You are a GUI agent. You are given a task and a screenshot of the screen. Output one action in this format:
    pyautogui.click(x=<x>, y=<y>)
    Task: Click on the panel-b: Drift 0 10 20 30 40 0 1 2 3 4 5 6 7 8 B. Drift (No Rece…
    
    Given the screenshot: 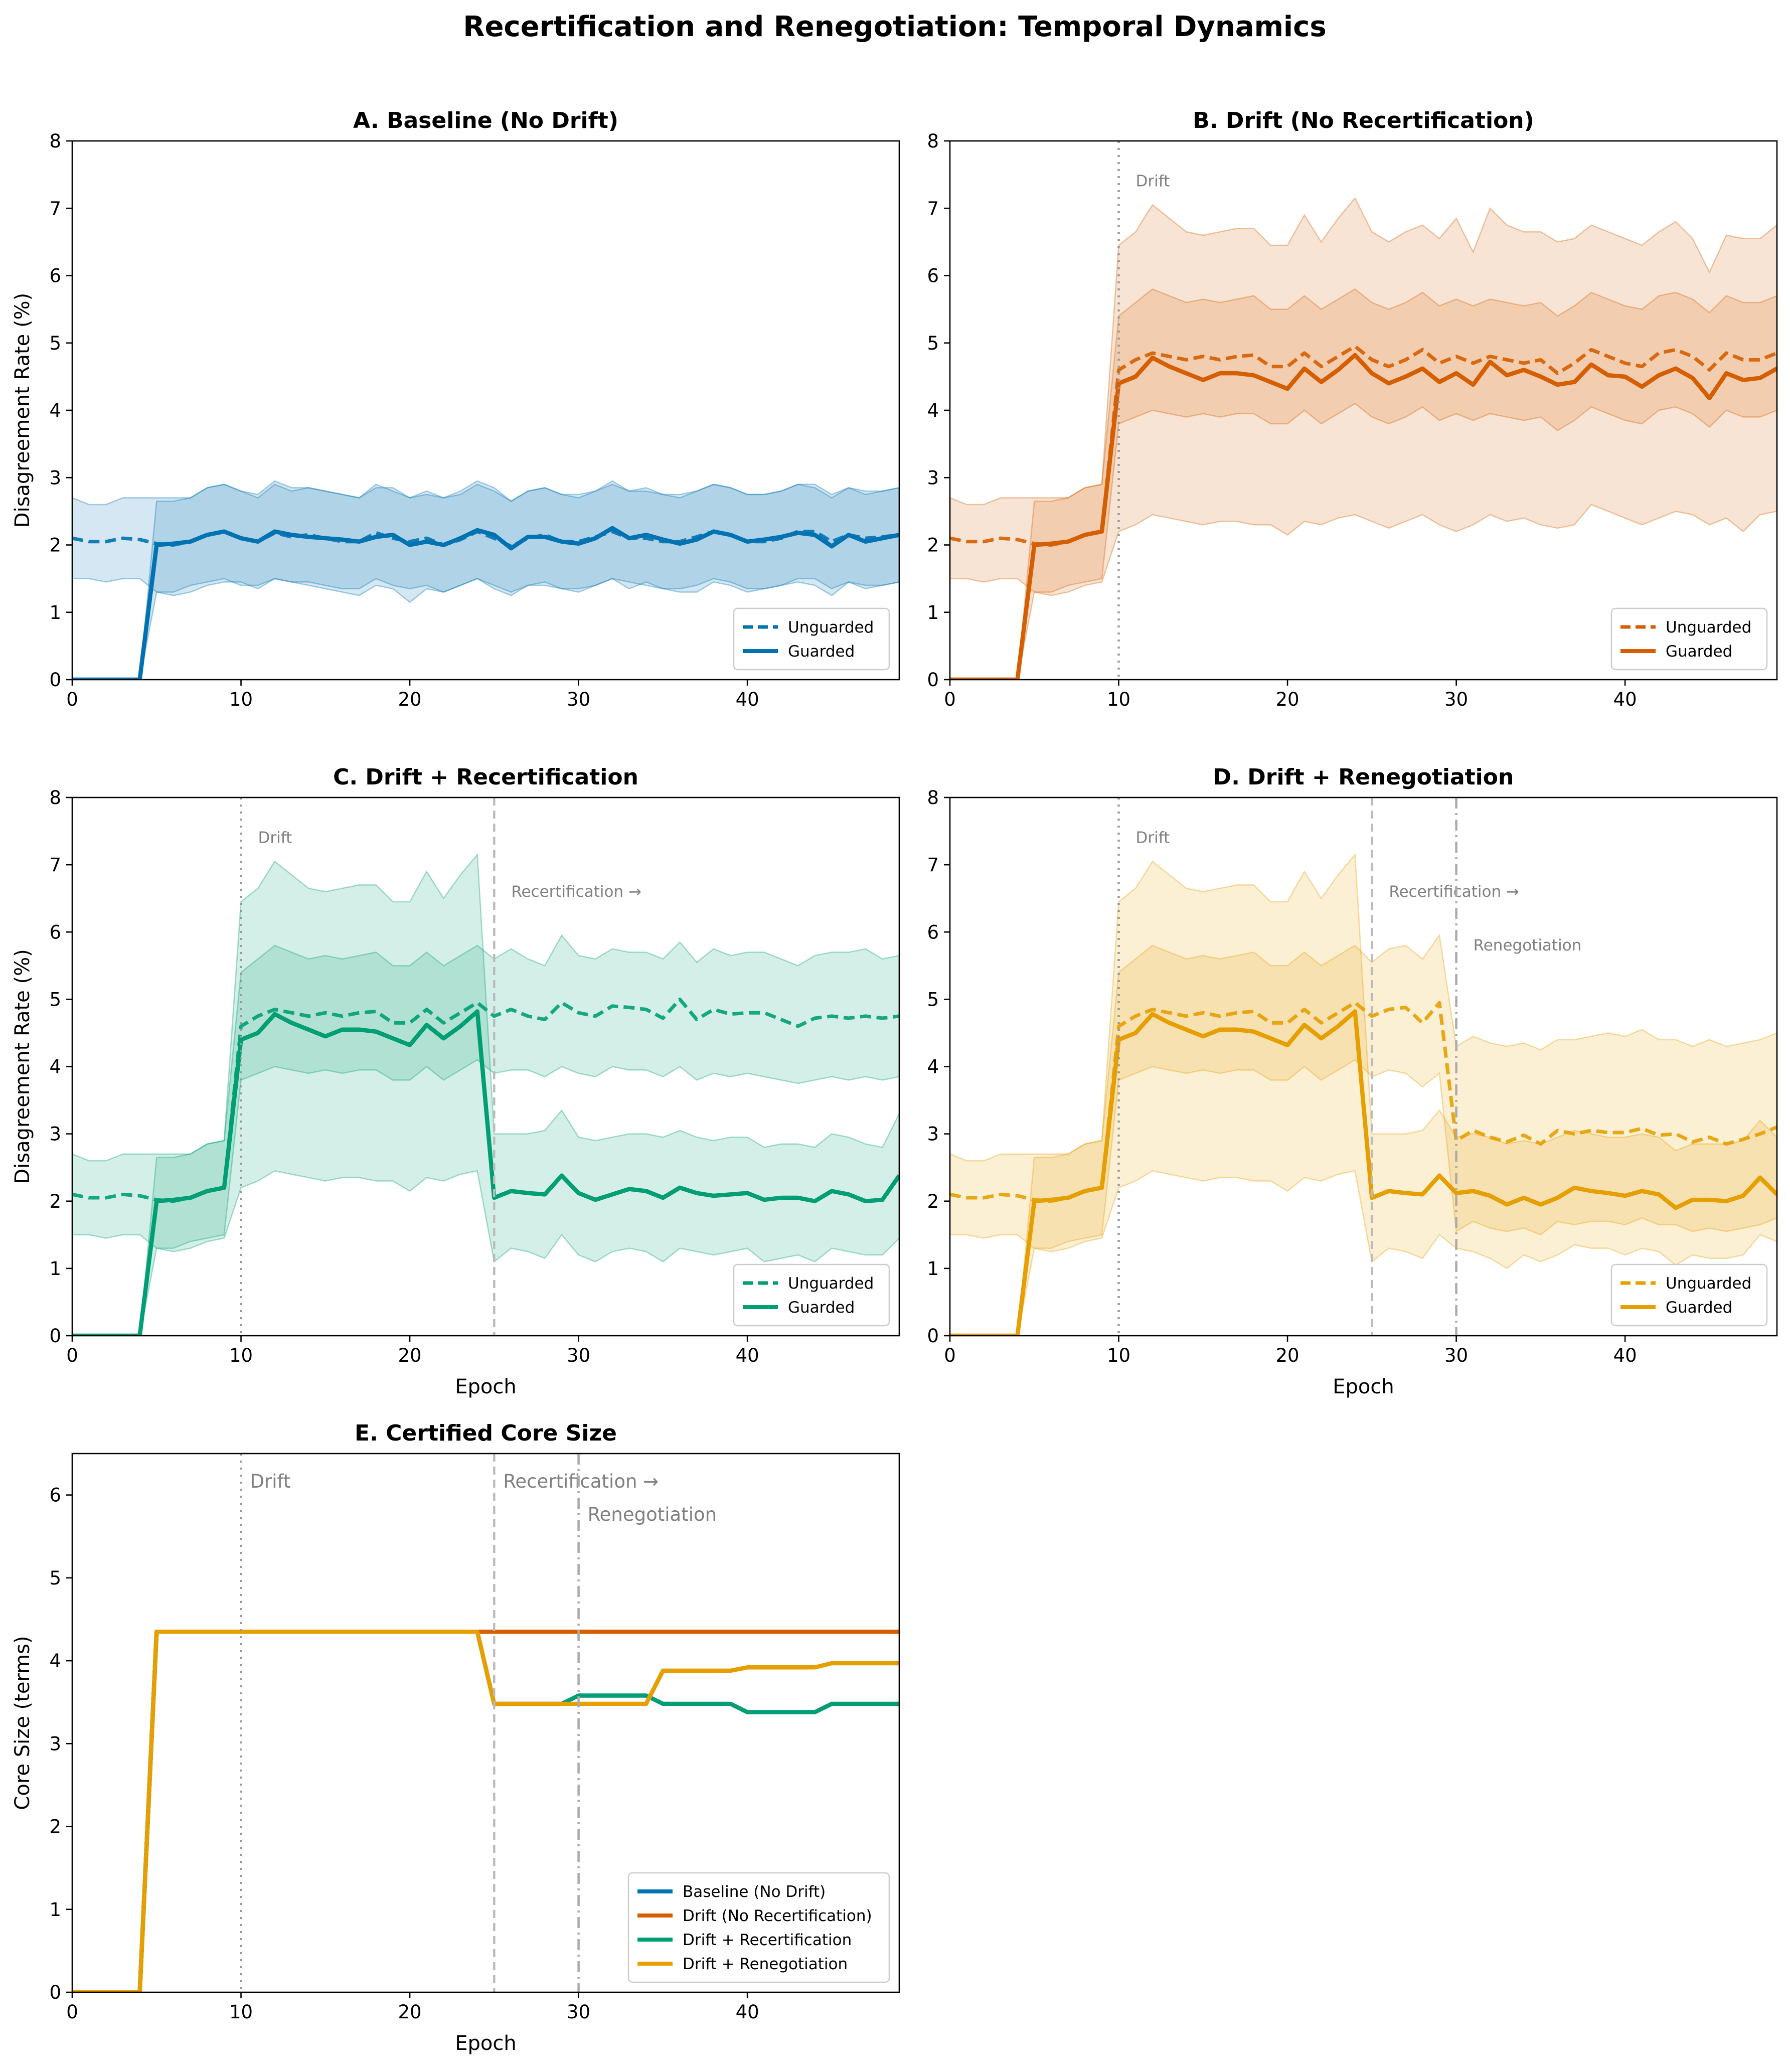 What is the action you would take?
    pyautogui.click(x=1353, y=409)
    